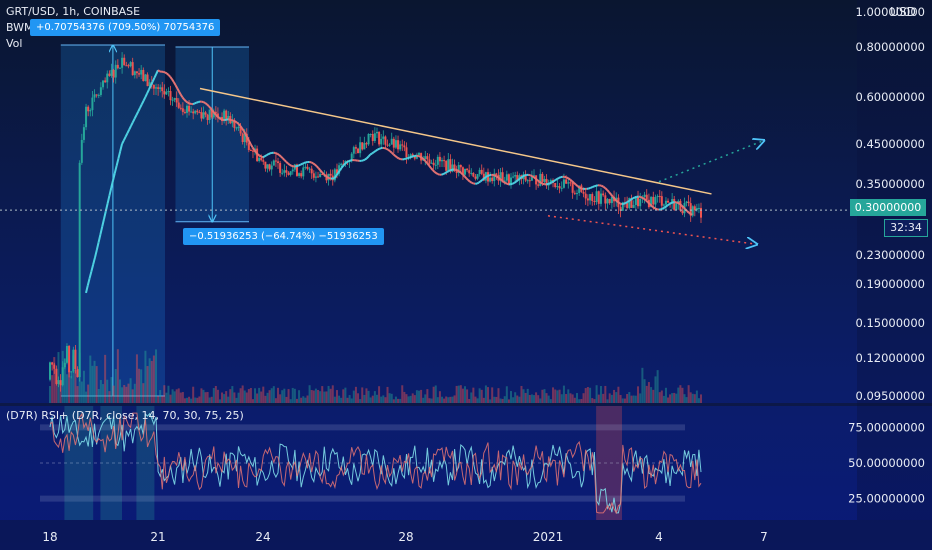 The height and width of the screenshot is (554, 932). Describe the element at coordinates (14, 43) in the screenshot. I see `vol-legend: Vol` at that location.